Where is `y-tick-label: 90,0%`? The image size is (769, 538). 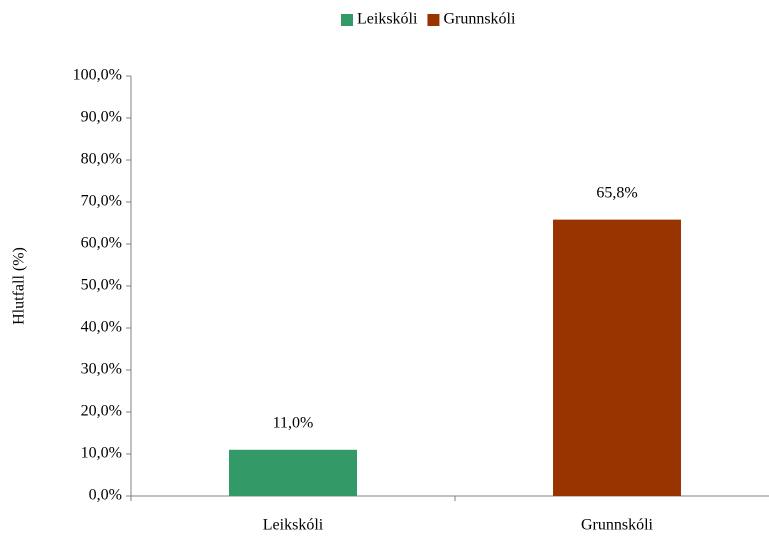 y-tick-label: 90,0% is located at coordinates (101, 117).